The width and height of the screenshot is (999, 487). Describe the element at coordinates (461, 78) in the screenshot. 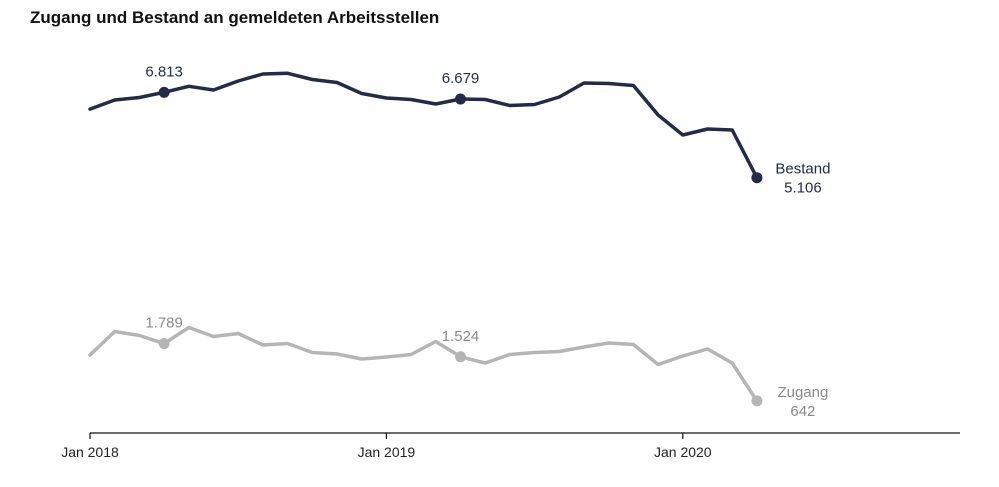

I see `bestand-point-label: 6.679` at that location.